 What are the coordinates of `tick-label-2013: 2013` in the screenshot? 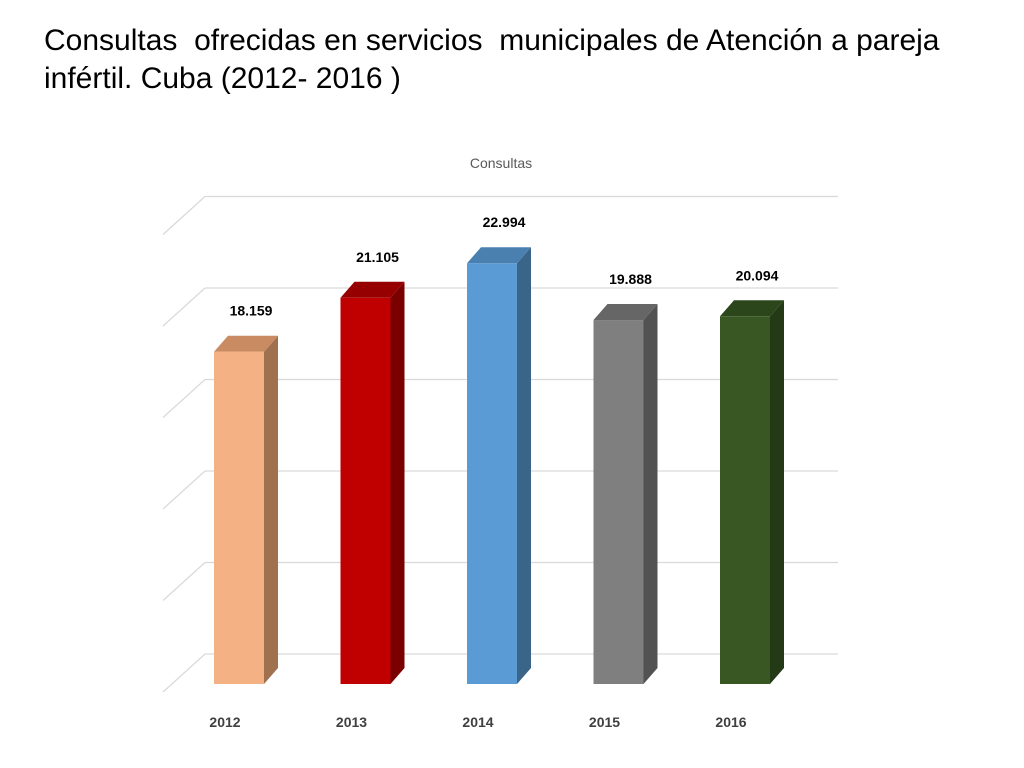 It's located at (351, 722).